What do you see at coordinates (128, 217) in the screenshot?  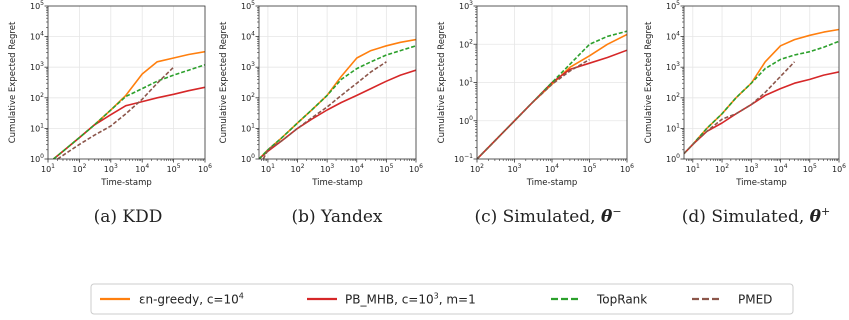 I see `panel-caption: (a) KDD` at bounding box center [128, 217].